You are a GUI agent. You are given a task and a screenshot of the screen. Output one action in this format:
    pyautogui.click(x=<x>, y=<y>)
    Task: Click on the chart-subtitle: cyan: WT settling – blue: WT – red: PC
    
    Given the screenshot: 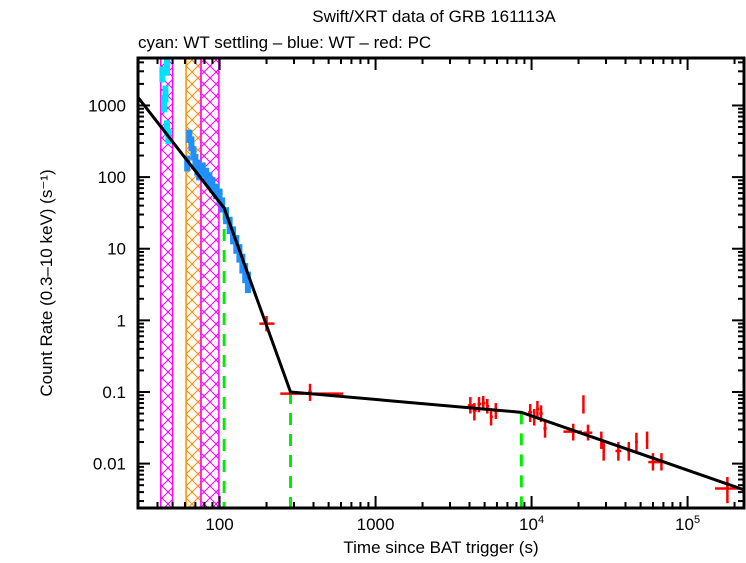 What is the action you would take?
    pyautogui.click(x=284, y=42)
    